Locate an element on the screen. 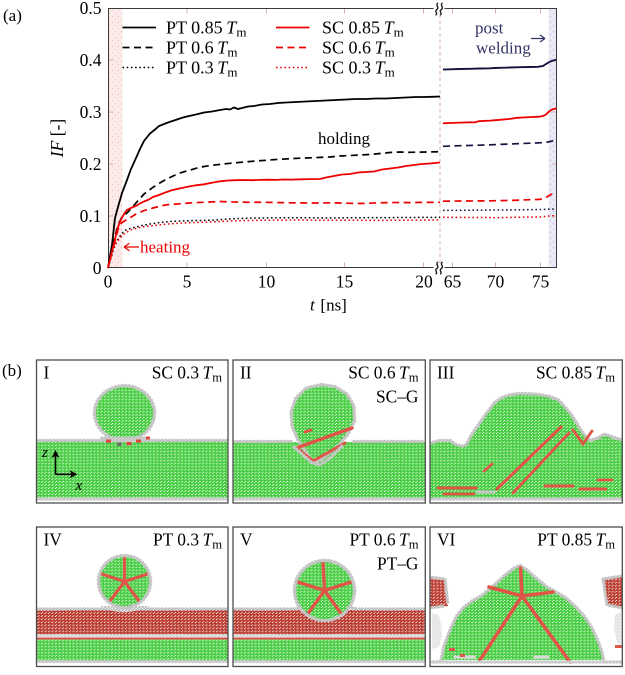 The image size is (625, 675). svg-text: heating is located at coordinates (165, 247).